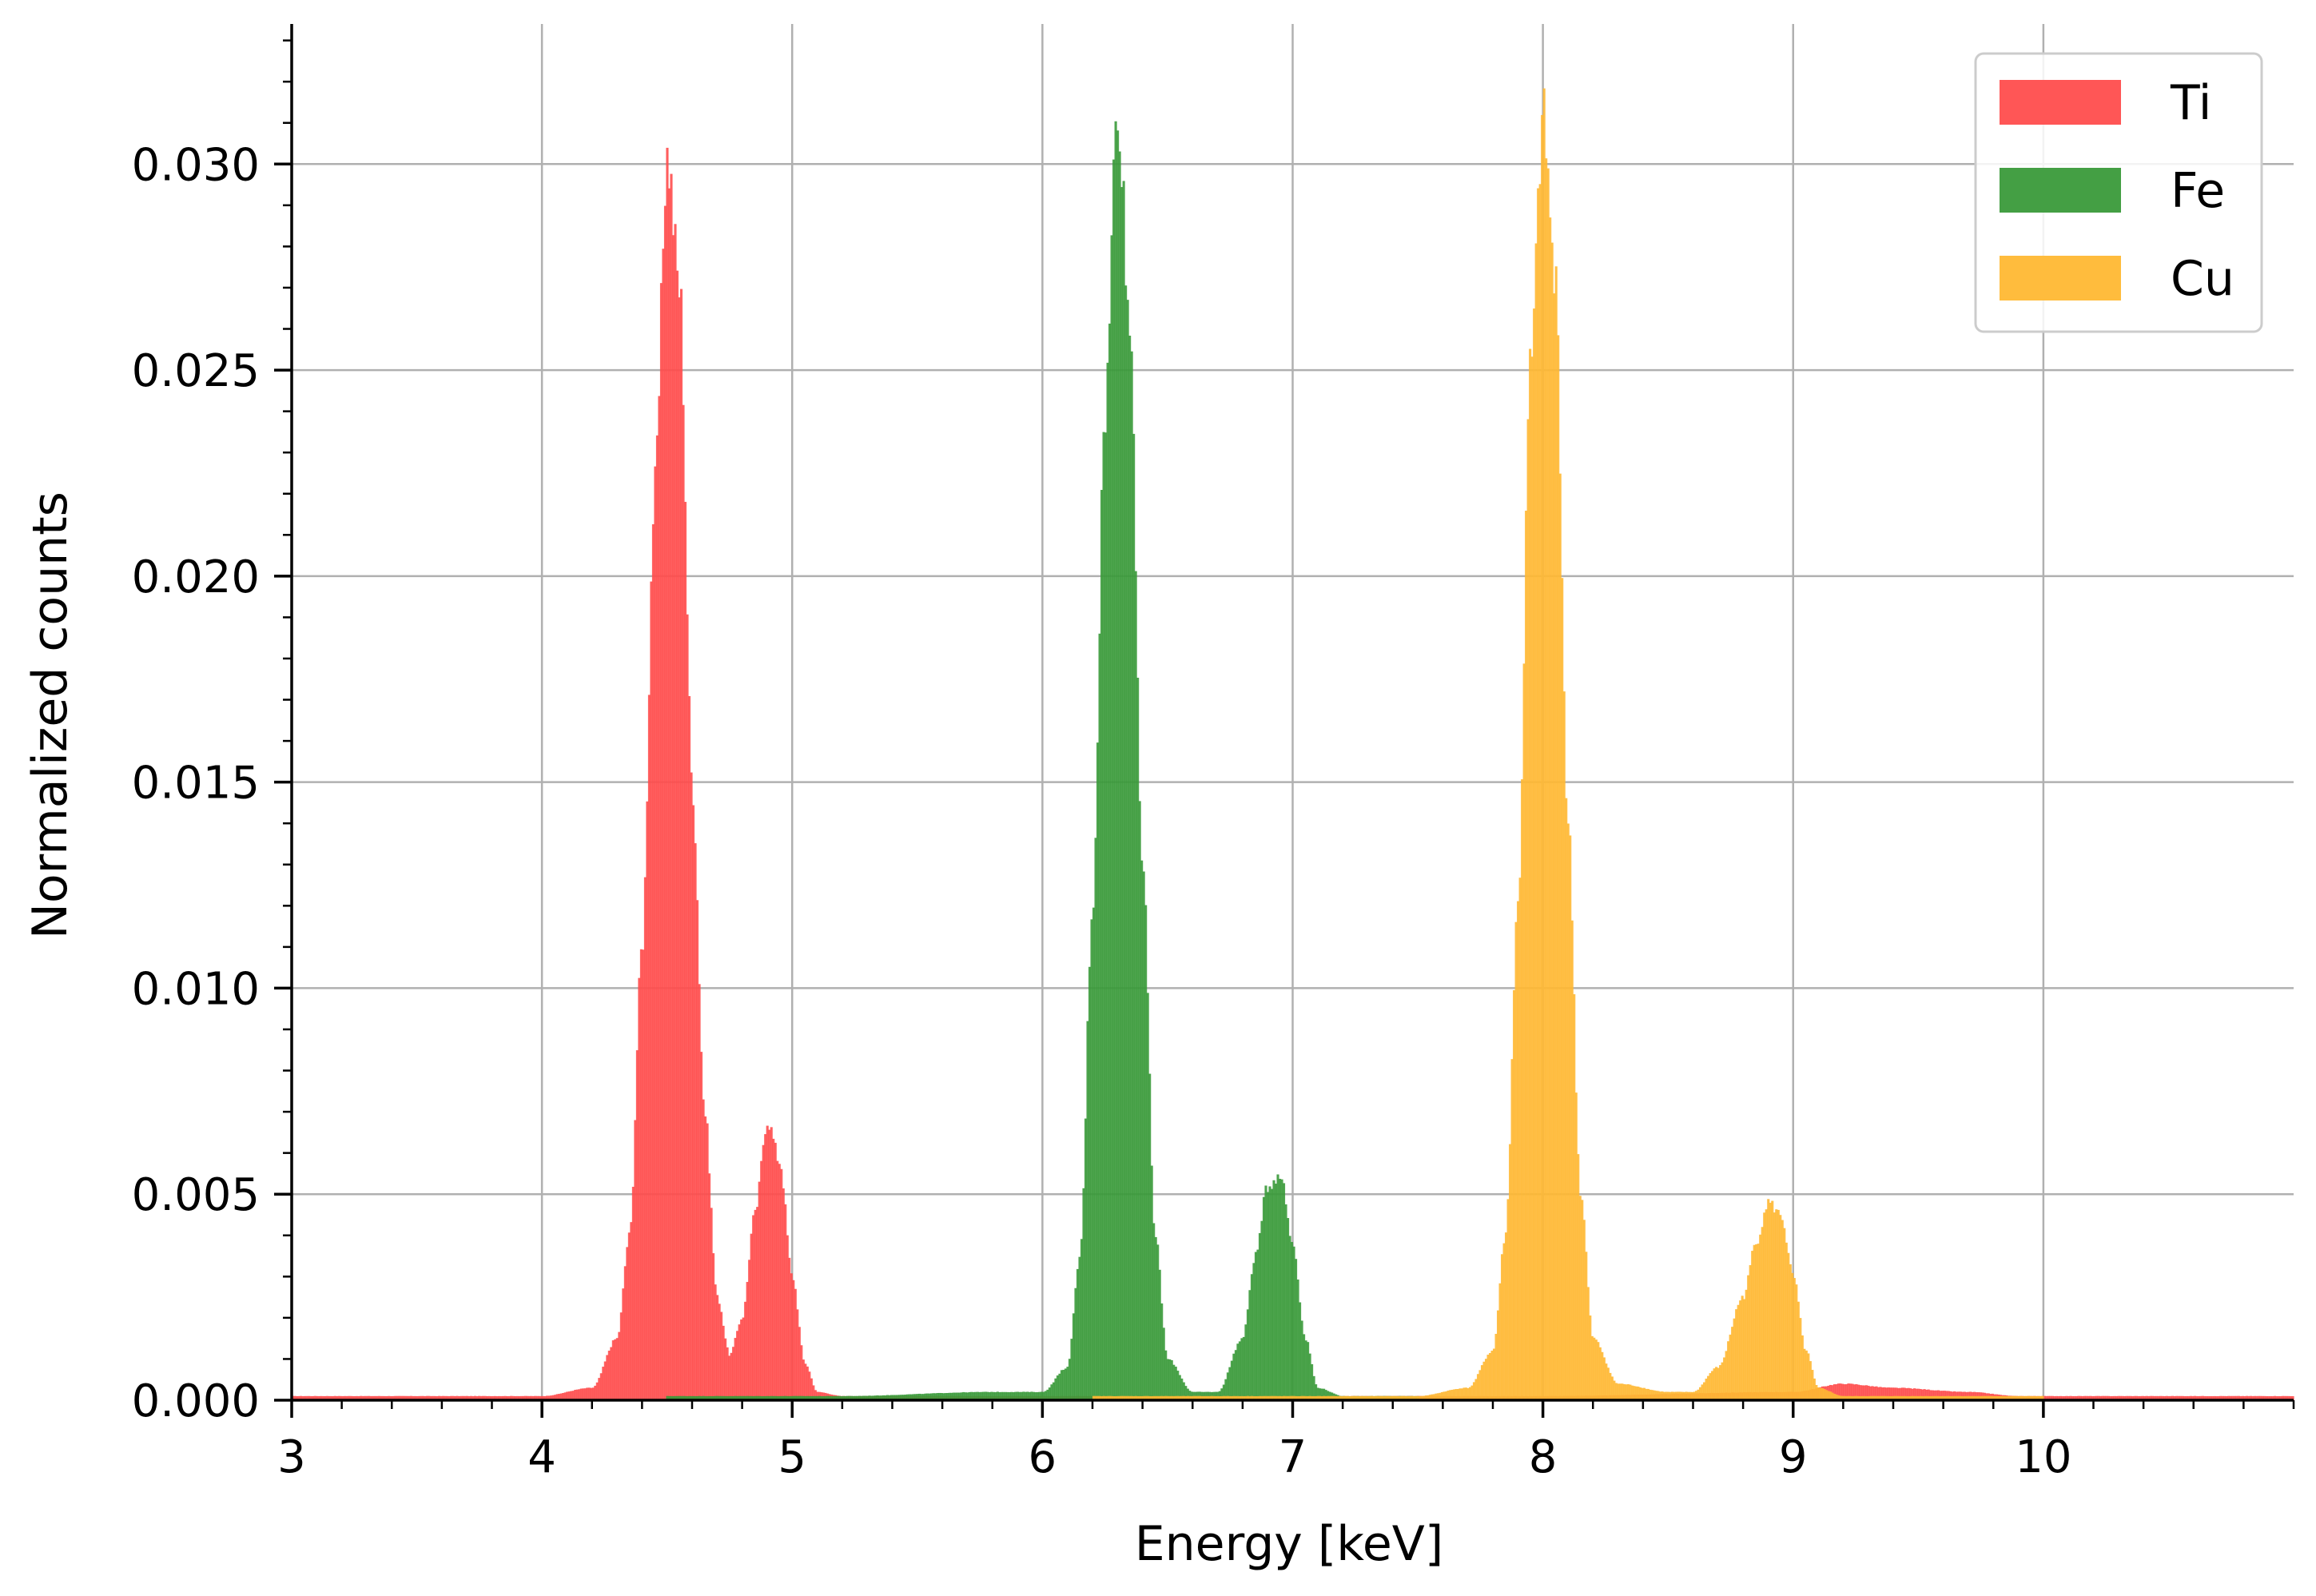  I want to click on legend-swatch-fe, so click(2060, 190).